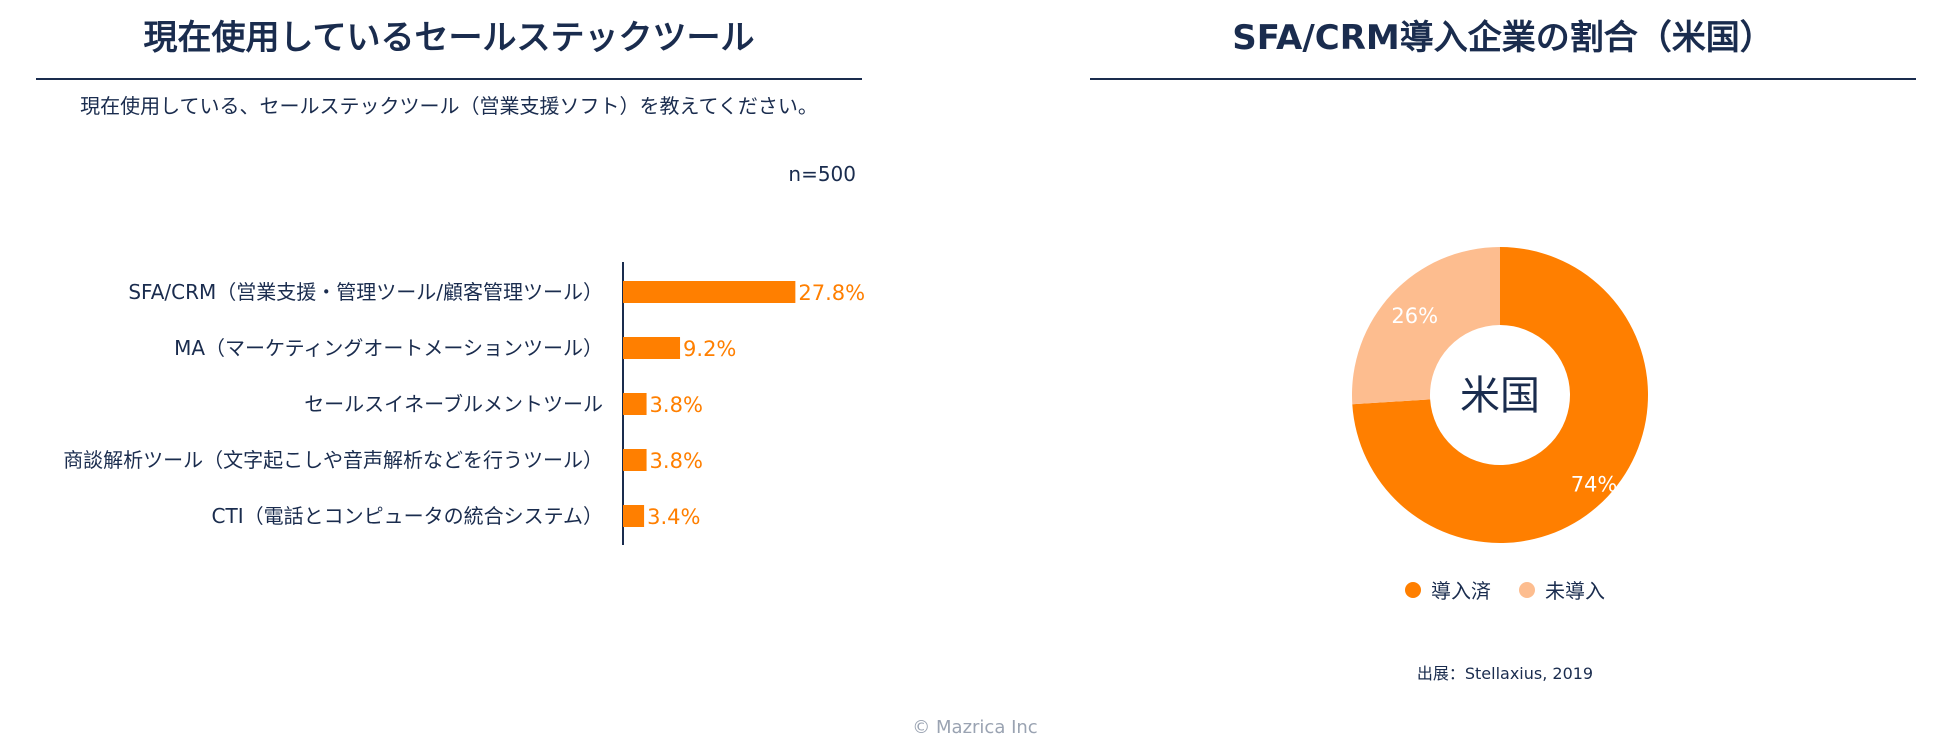  Describe the element at coordinates (1575, 591) in the screenshot. I see `legend-label: 未導入` at that location.